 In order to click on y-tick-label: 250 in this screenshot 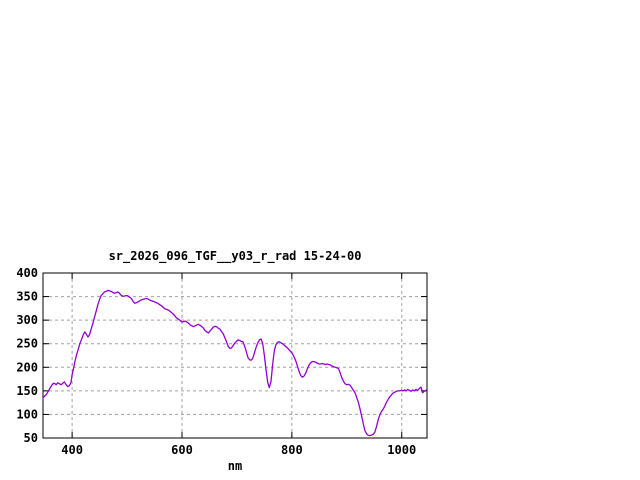, I will do `click(27, 344)`.